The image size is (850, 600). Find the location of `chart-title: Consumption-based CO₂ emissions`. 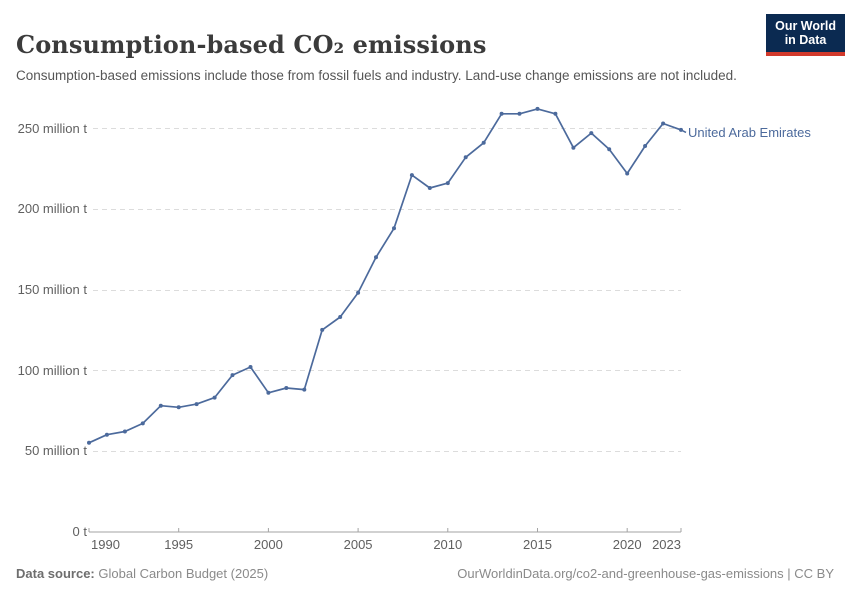

chart-title: Consumption-based CO₂ emissions is located at coordinates (251, 45).